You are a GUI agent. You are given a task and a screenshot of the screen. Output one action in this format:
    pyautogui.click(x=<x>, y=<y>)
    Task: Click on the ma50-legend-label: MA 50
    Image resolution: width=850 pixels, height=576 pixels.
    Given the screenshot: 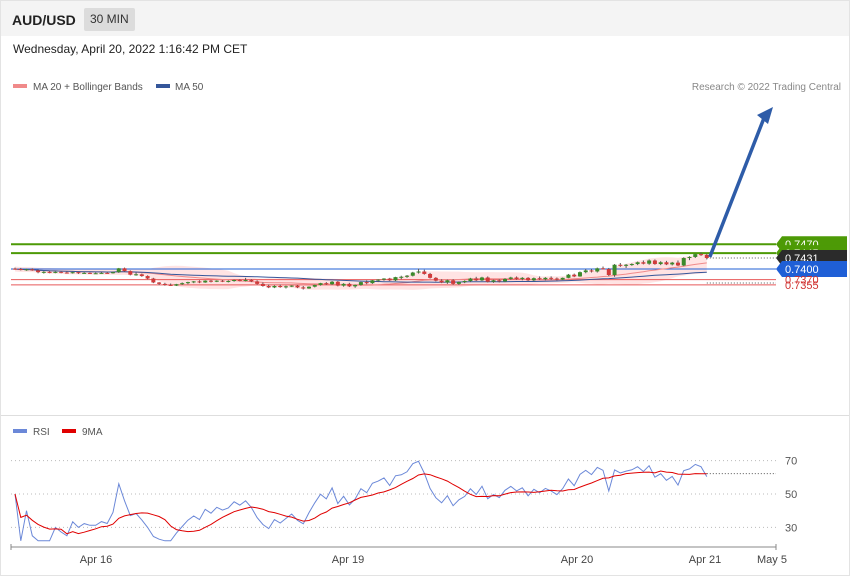 What is the action you would take?
    pyautogui.click(x=189, y=87)
    